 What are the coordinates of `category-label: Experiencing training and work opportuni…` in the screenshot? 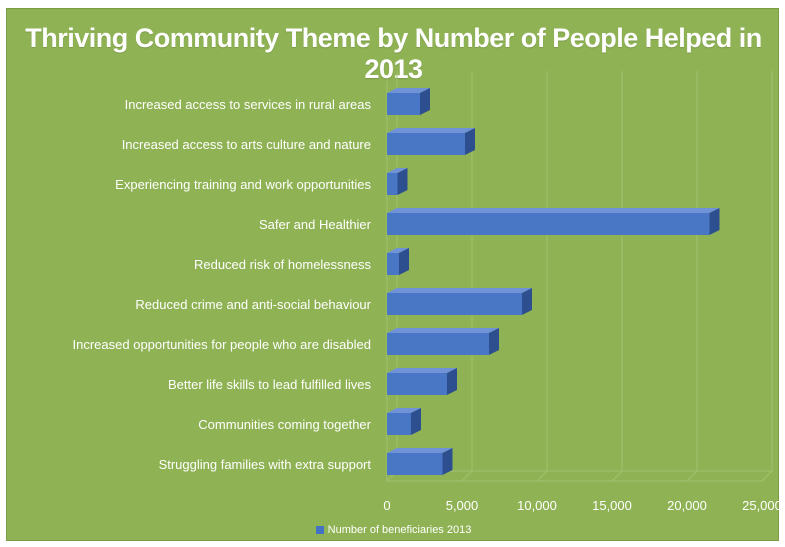 It's located at (243, 184).